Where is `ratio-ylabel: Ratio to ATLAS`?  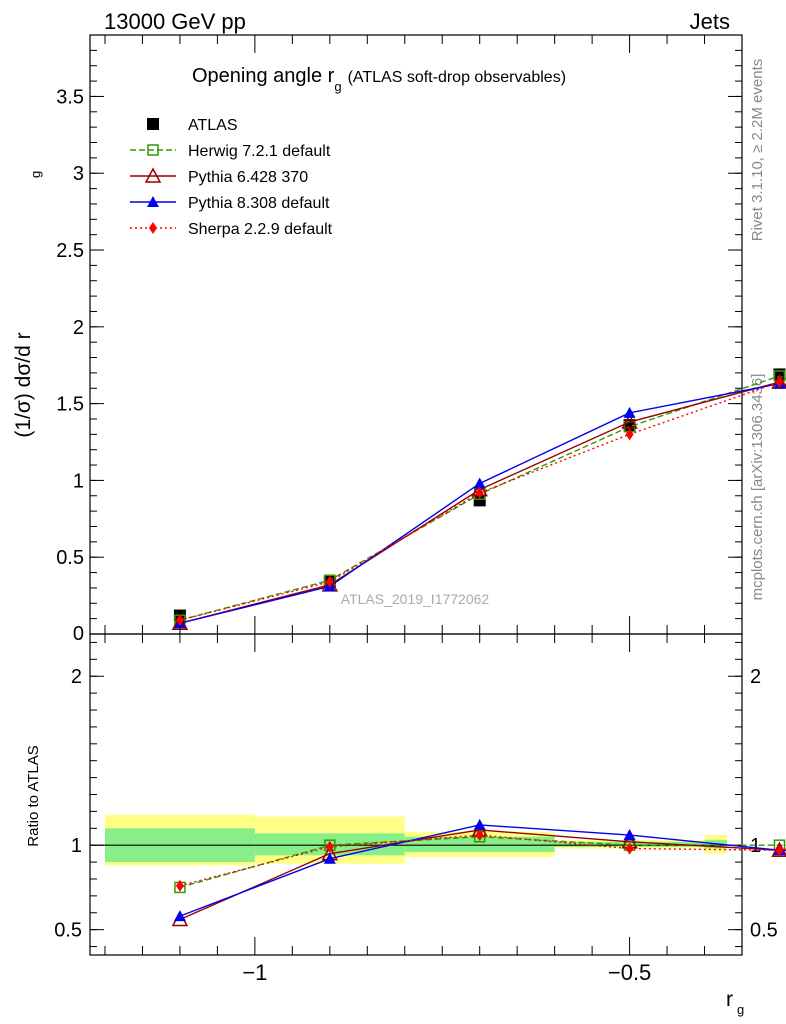 ratio-ylabel: Ratio to ATLAS is located at coordinates (33, 795).